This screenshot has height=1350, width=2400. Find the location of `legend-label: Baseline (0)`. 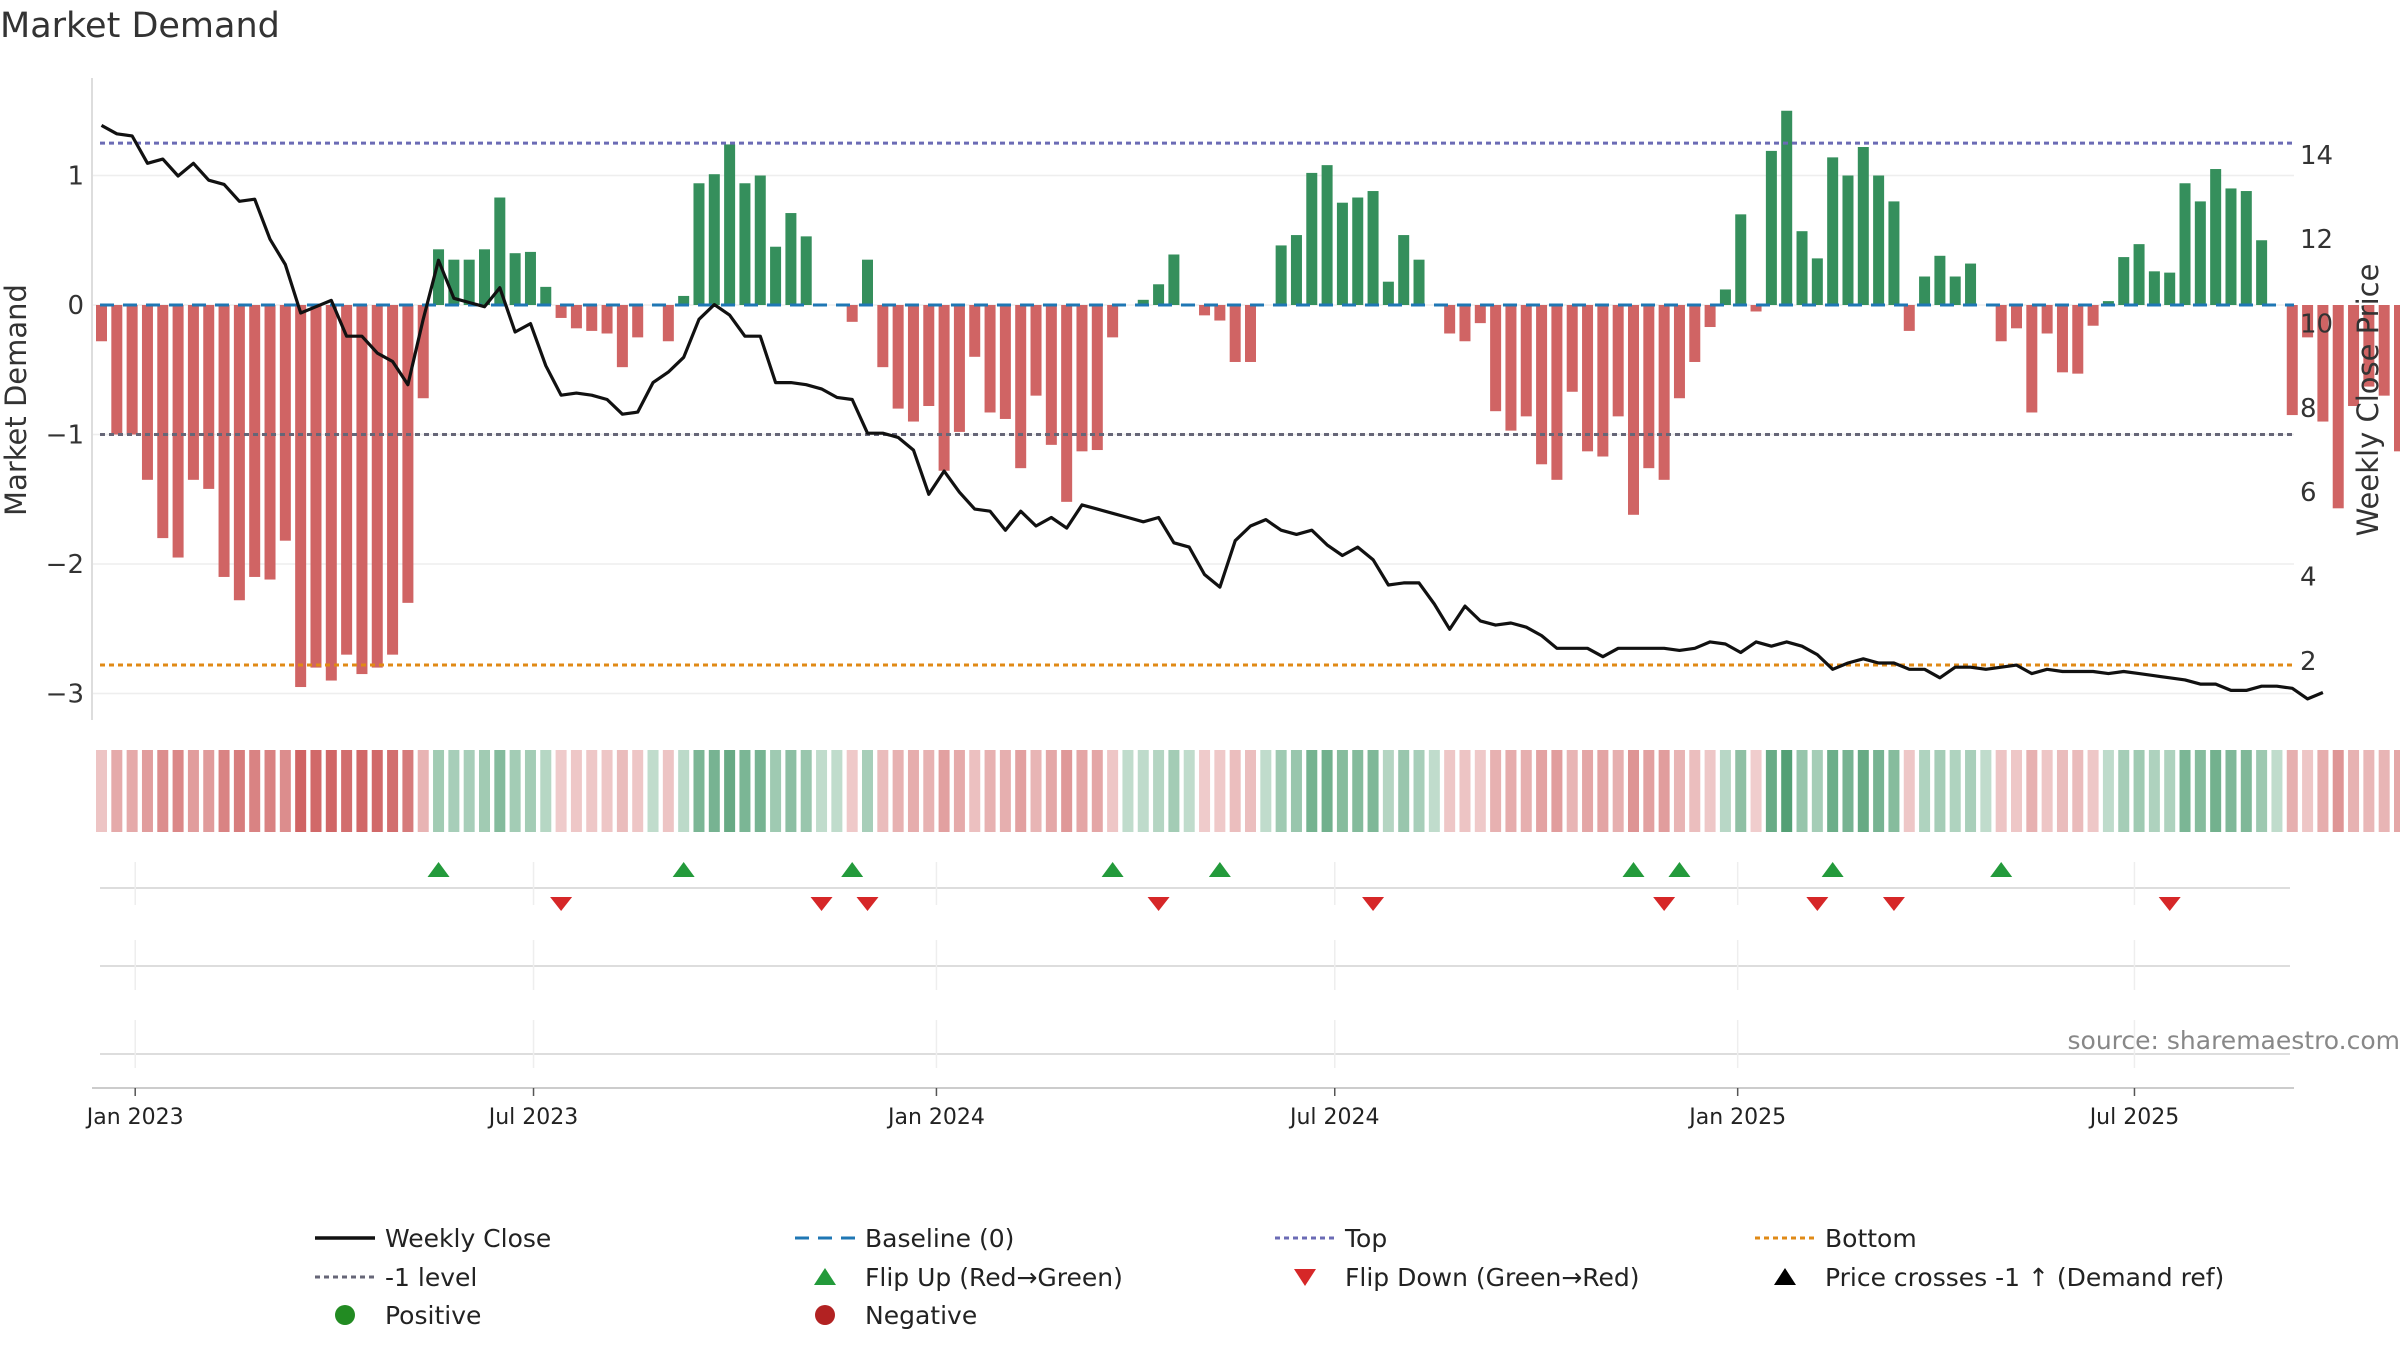

legend-label: Baseline (0) is located at coordinates (939, 1238).